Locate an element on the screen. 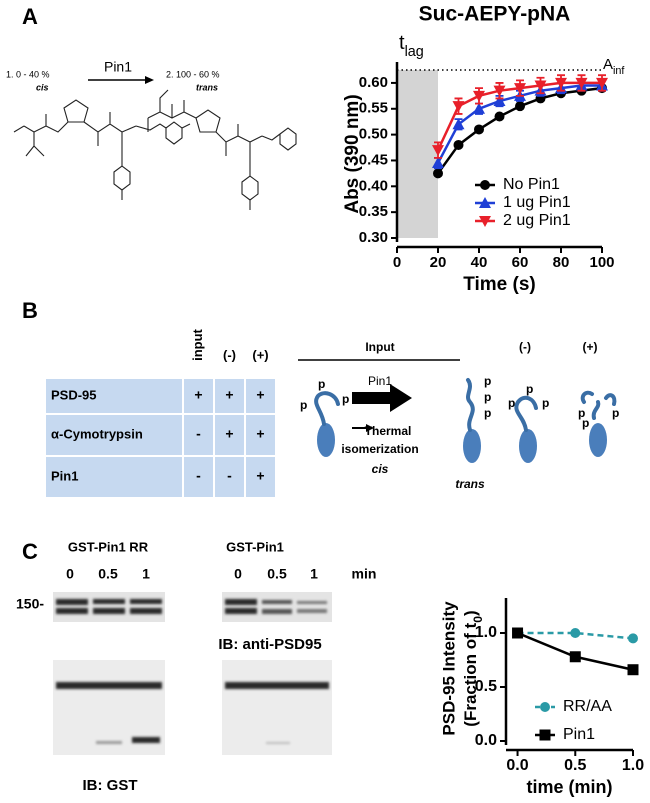  y-tick-label: 0.40 is located at coordinates (373, 185).